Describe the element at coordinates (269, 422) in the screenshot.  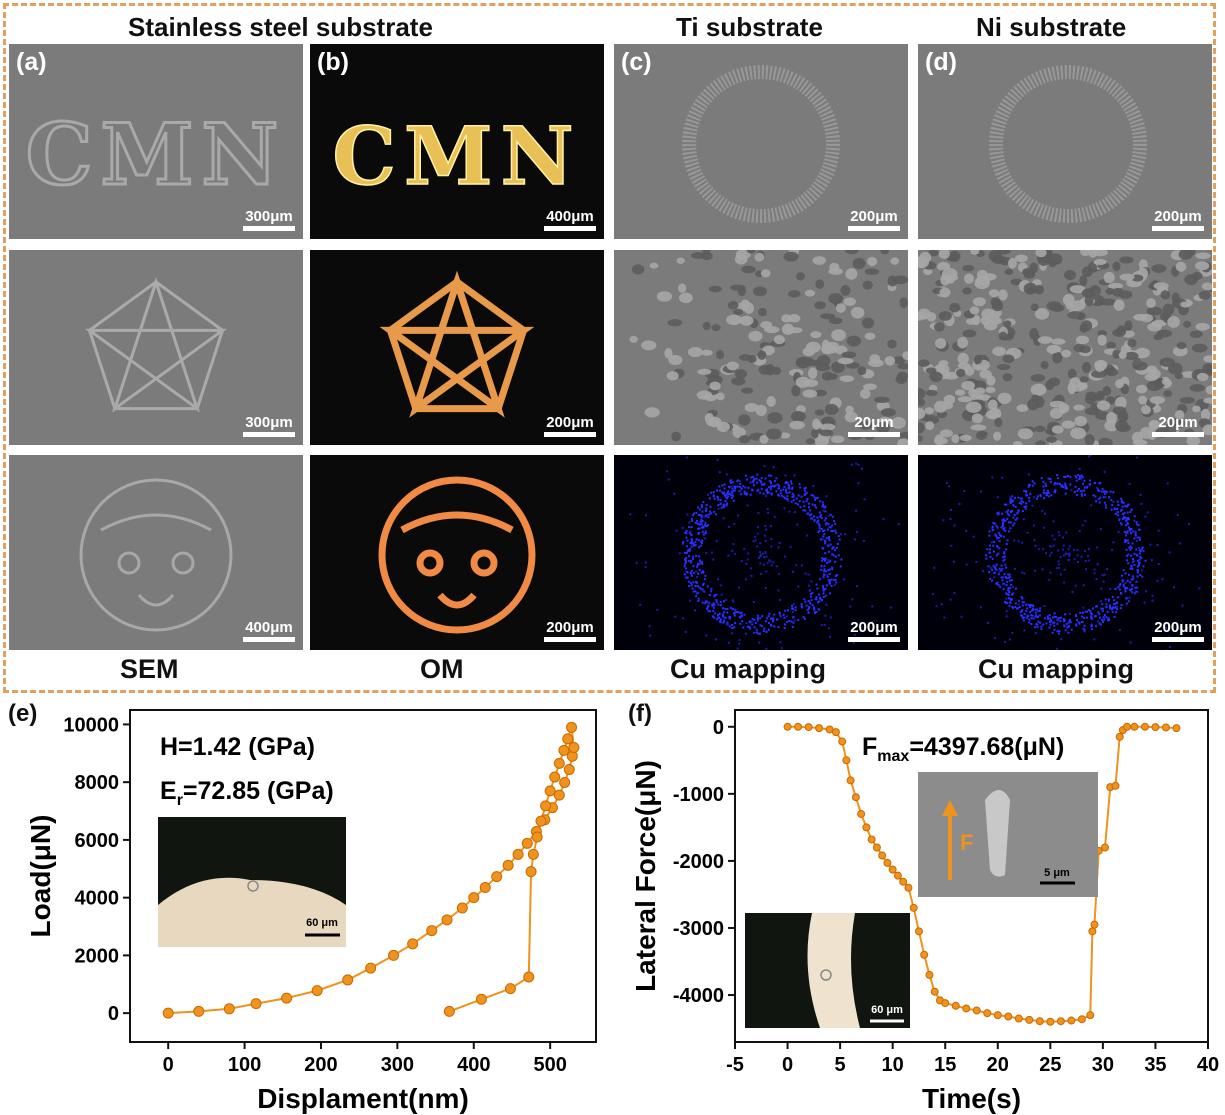
I see `scale-bar-label: 300μm` at that location.